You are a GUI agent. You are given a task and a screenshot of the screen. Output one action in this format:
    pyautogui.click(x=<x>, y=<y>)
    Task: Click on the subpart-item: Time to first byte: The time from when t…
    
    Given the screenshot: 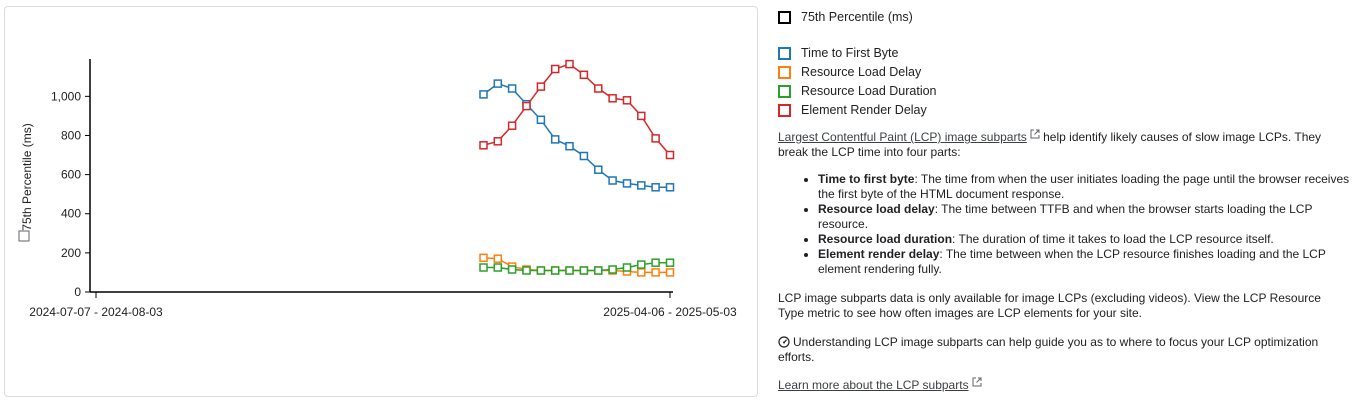 What is the action you would take?
    pyautogui.click(x=1084, y=187)
    